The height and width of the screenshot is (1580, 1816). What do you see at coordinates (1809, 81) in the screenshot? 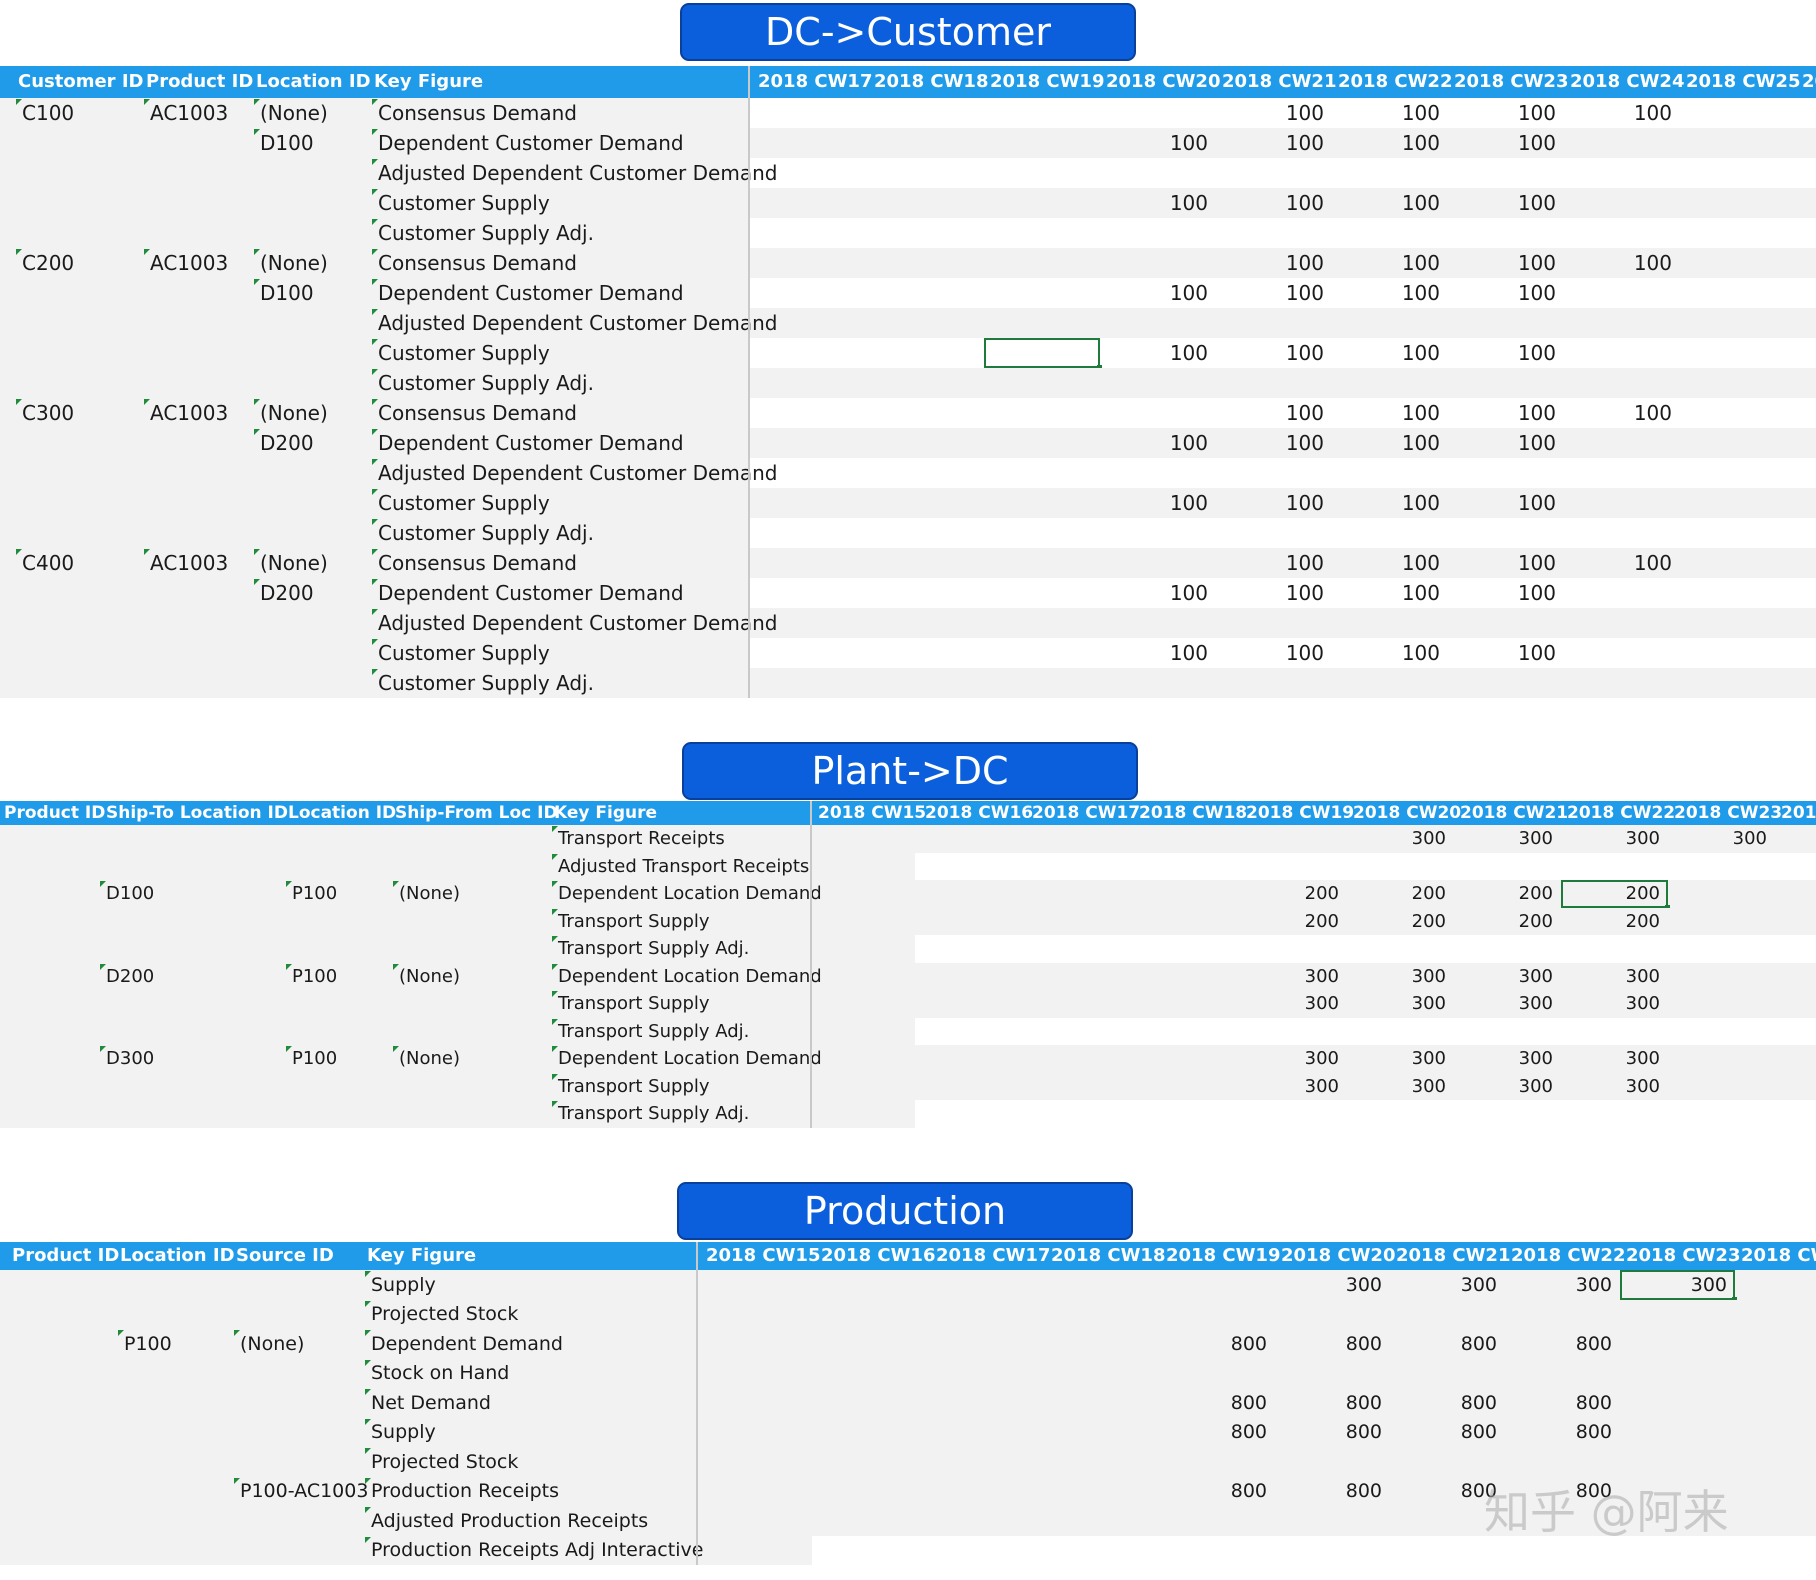
I see `week-header: 20` at bounding box center [1809, 81].